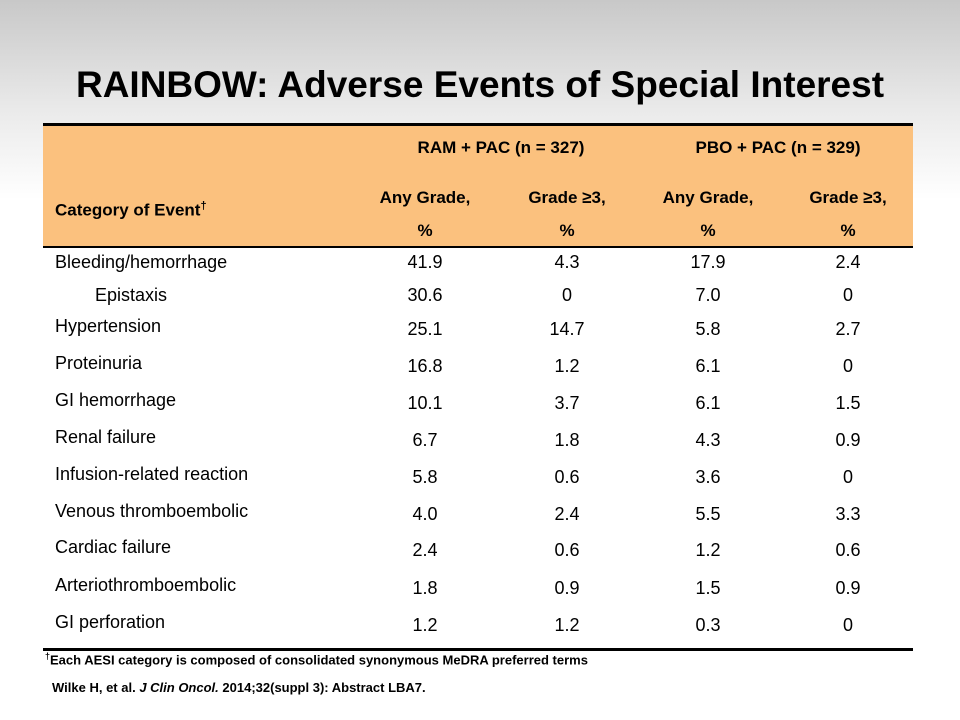  What do you see at coordinates (425, 214) in the screenshot?
I see `col-header-ram-any: Any Grade,%` at bounding box center [425, 214].